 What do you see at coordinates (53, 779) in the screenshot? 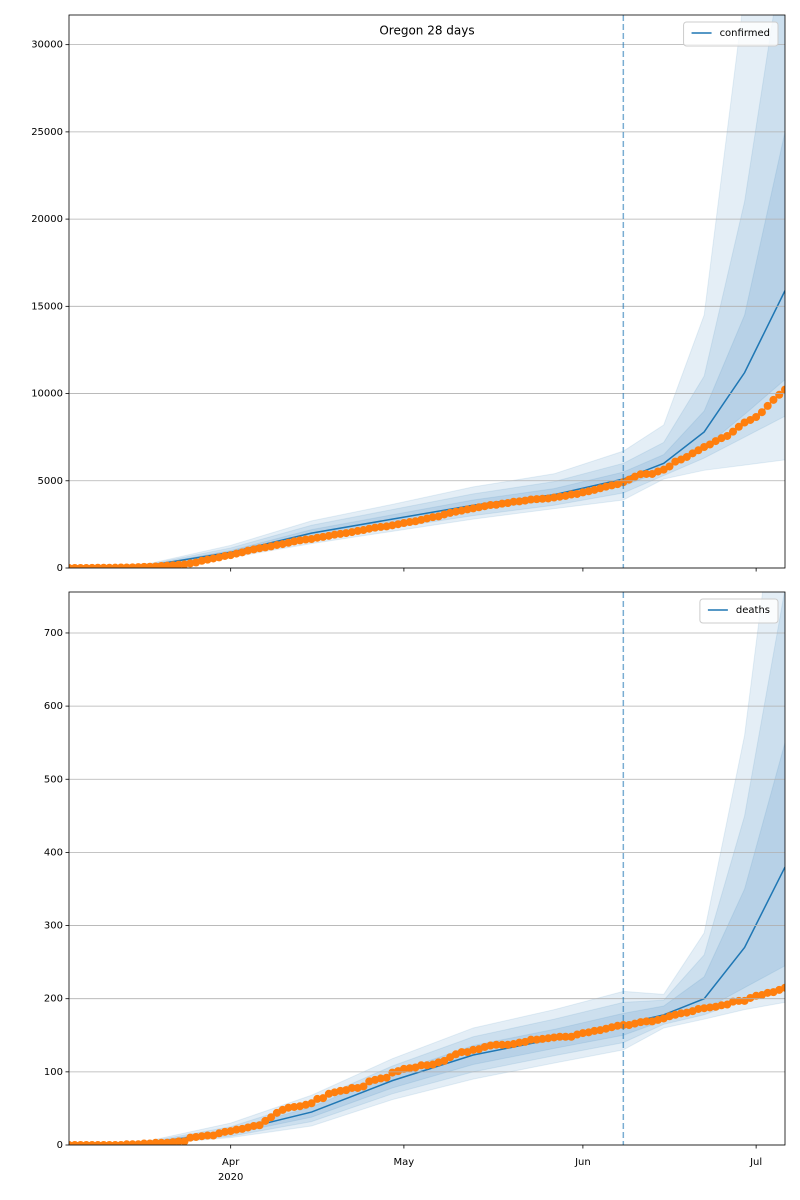
I see `y-tick-label: 500` at bounding box center [53, 779].